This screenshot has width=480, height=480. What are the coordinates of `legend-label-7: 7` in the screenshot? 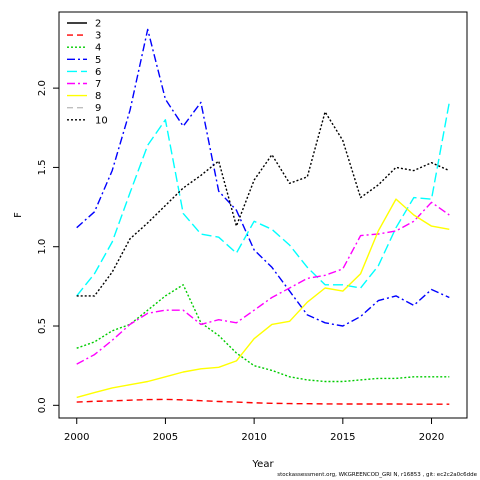 It's located at (98, 84).